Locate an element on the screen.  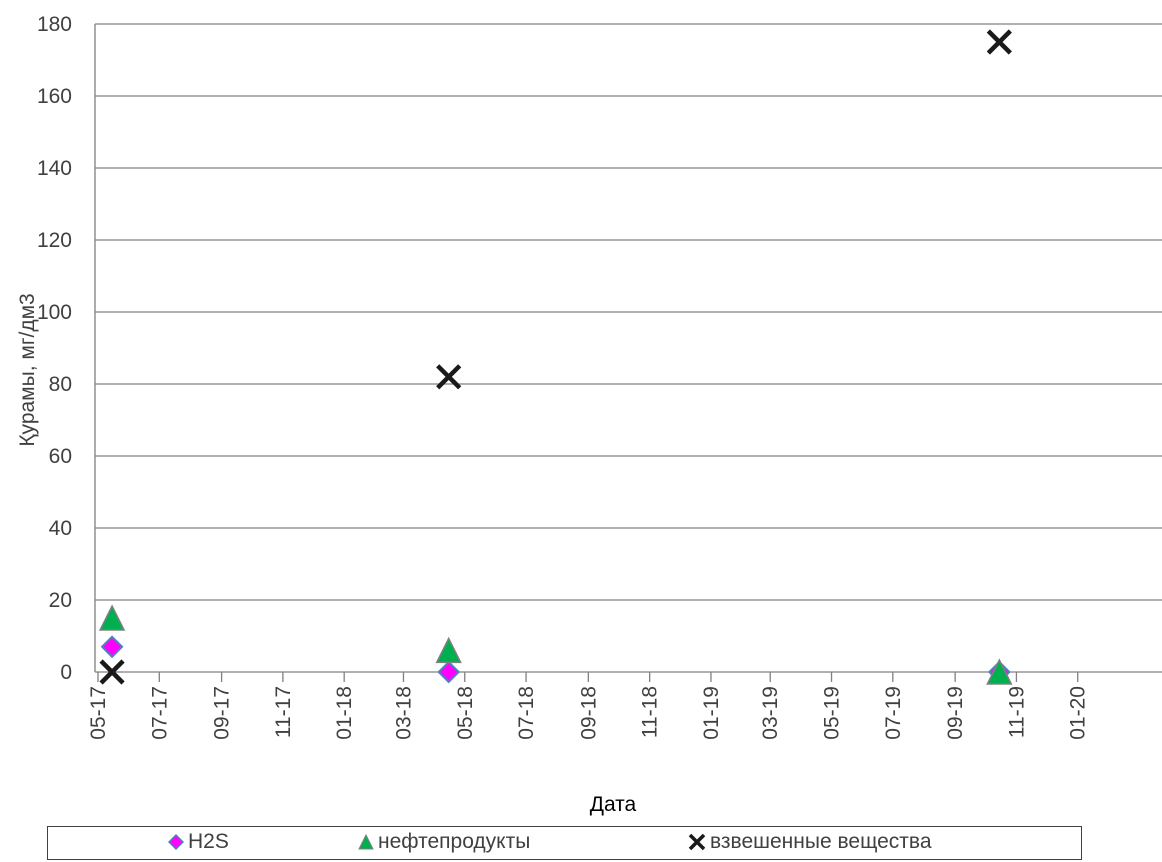
legend-label: нефтепродукты is located at coordinates (454, 842).